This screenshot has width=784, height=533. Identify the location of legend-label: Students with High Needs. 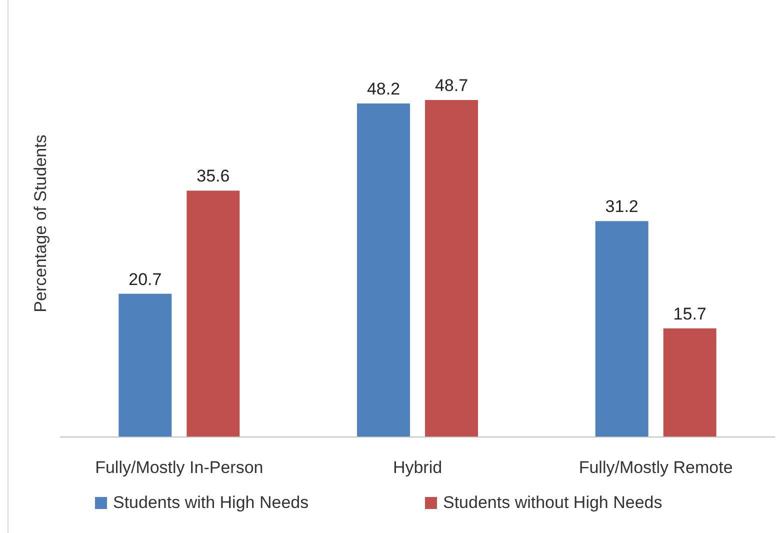
(211, 502).